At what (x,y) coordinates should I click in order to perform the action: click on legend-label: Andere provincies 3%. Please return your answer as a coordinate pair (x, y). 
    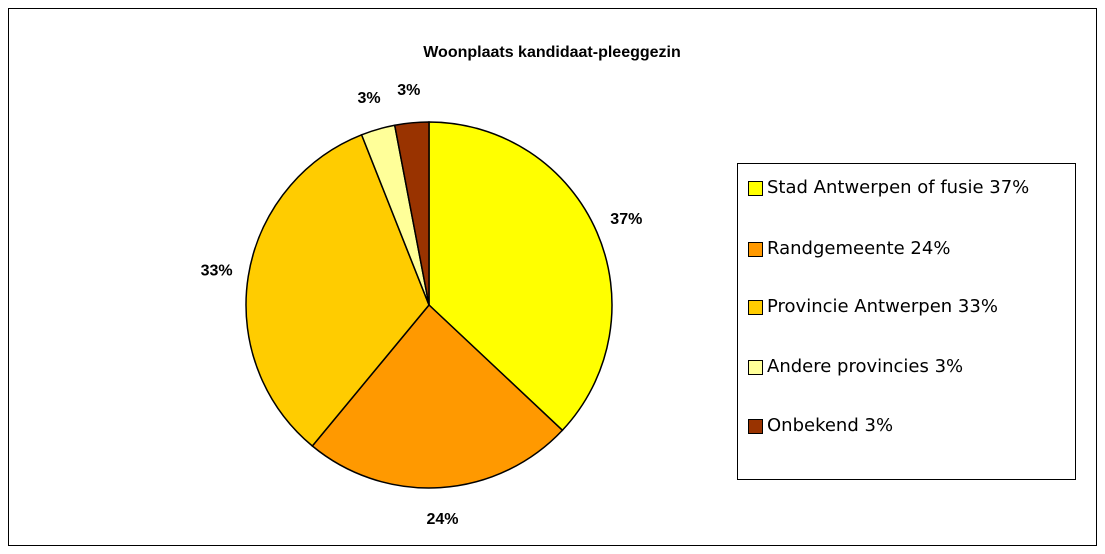
    Looking at the image, I should click on (865, 366).